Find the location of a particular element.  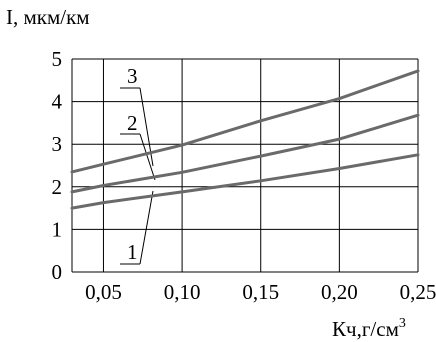

curve-label-3: 3 is located at coordinates (132, 76).